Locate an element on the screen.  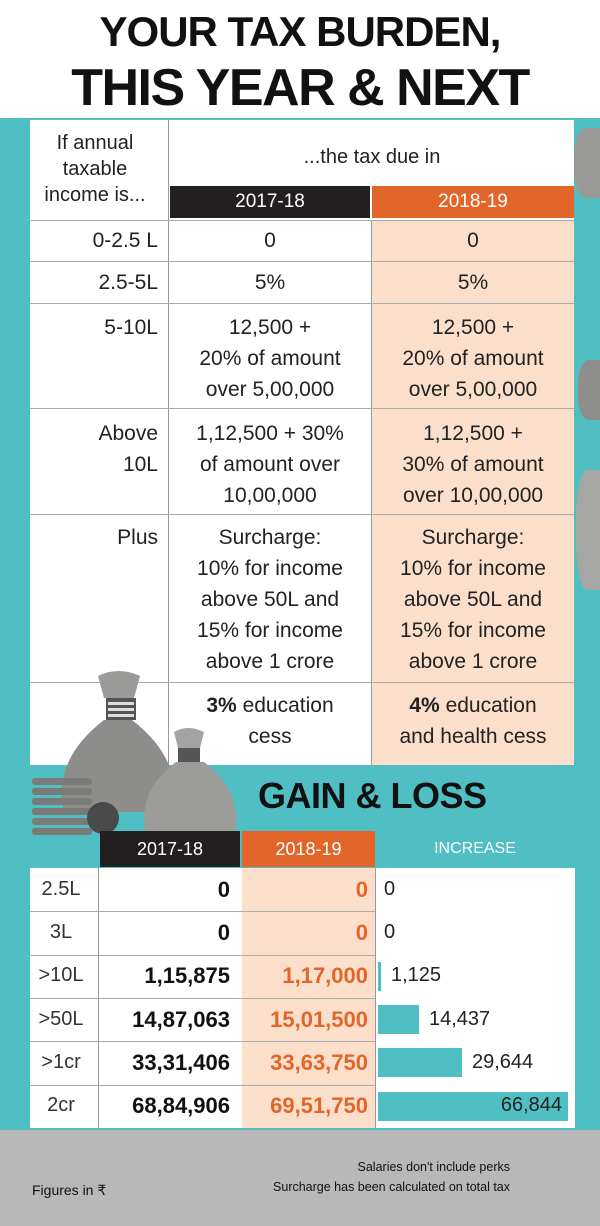
category-label: 2cr is located at coordinates (61, 1105).